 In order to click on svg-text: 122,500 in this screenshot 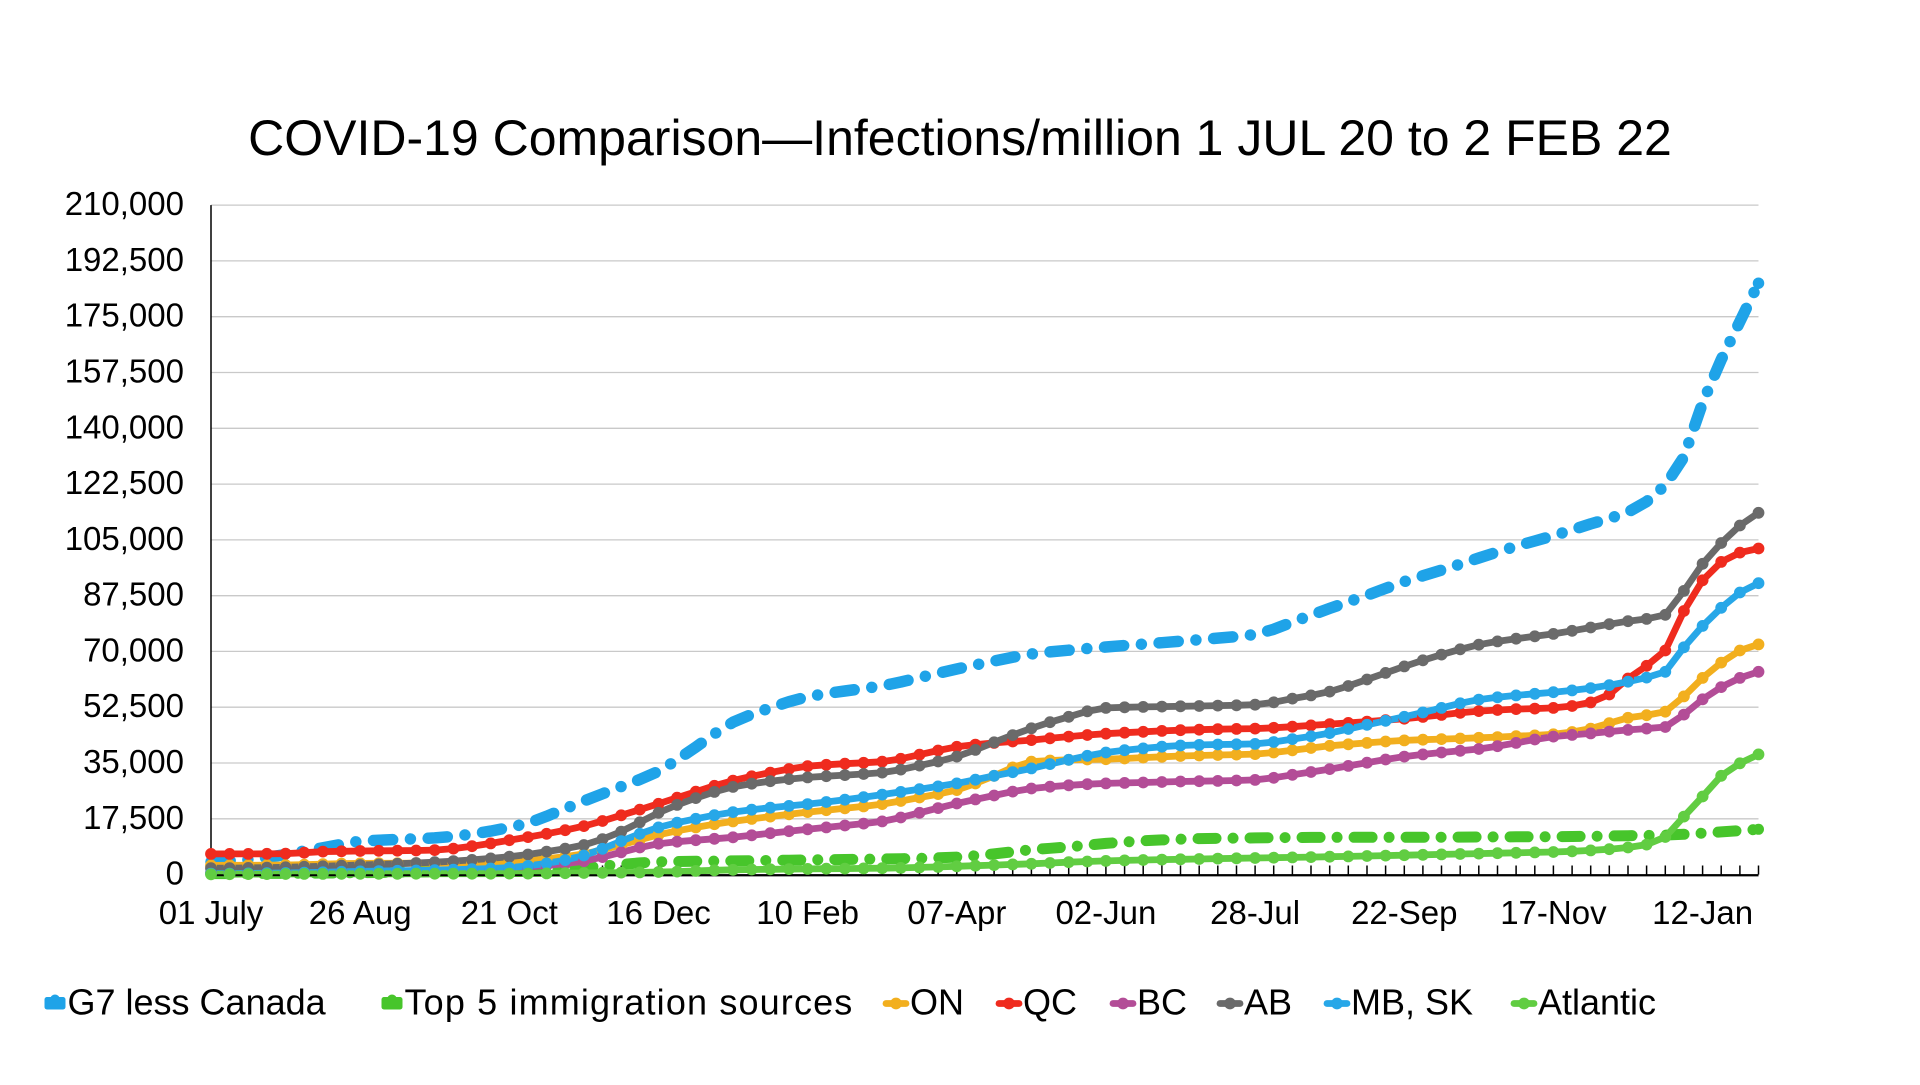, I will do `click(124, 482)`.